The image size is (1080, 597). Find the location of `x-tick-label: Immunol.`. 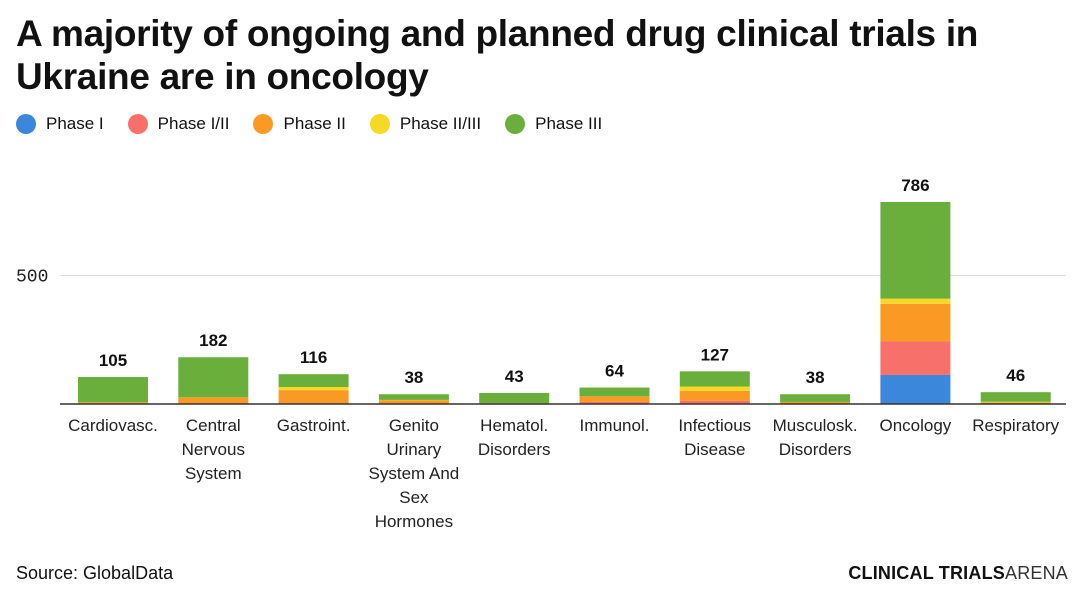

x-tick-label: Immunol. is located at coordinates (615, 425).